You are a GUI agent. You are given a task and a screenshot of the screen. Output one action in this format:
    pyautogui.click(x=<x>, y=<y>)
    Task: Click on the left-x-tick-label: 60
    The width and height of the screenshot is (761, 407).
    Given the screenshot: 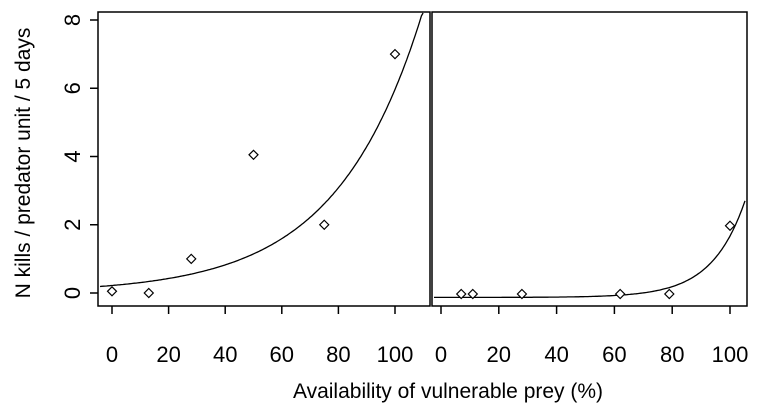 What is the action you would take?
    pyautogui.click(x=282, y=354)
    